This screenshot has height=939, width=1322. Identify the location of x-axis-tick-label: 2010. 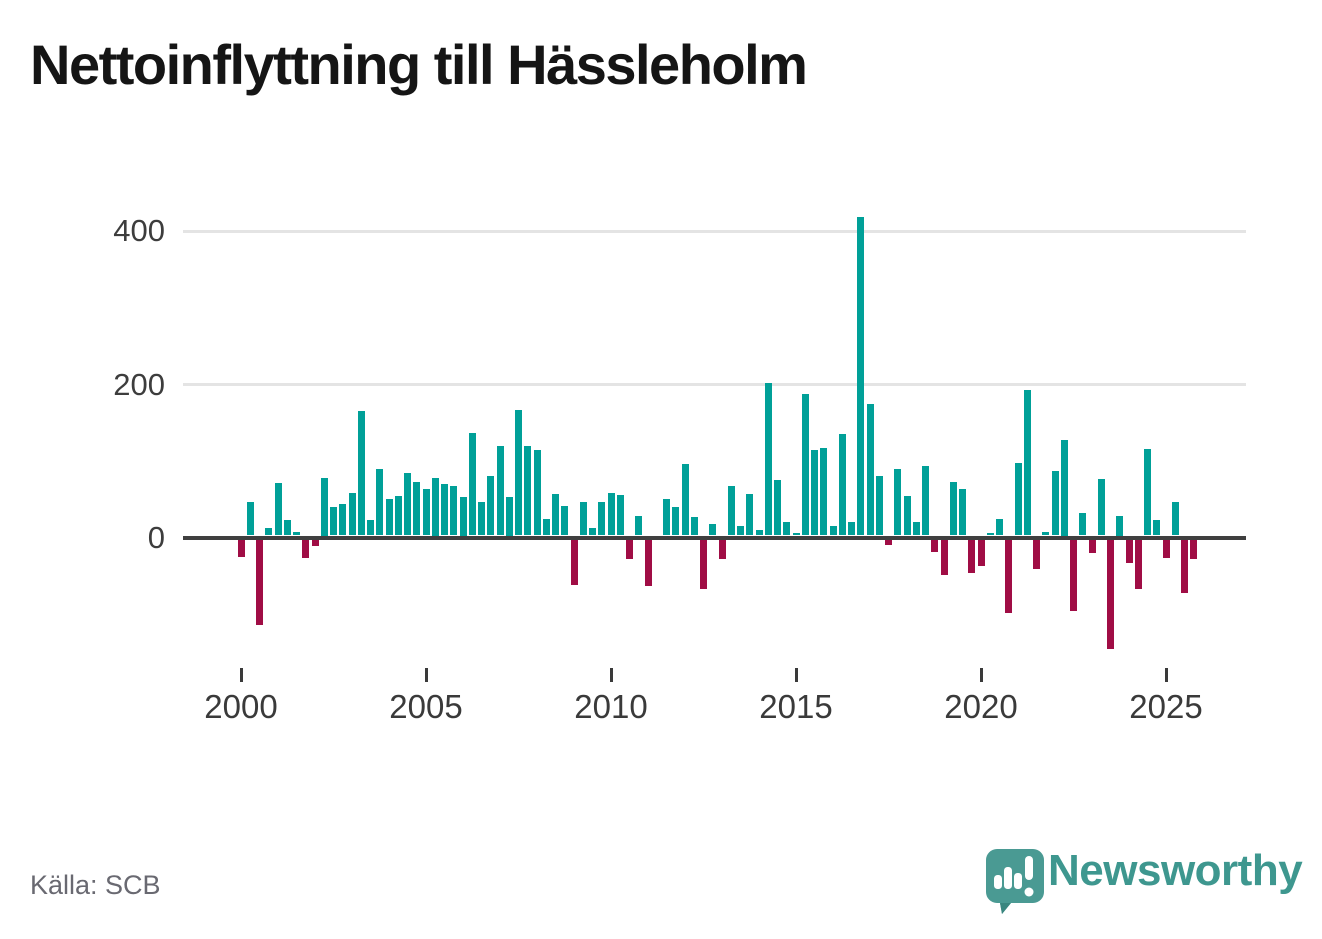
(611, 706).